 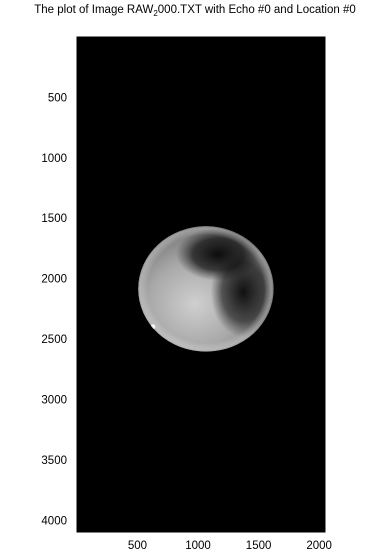 I want to click on y-tick-label: 3000, so click(x=54, y=401).